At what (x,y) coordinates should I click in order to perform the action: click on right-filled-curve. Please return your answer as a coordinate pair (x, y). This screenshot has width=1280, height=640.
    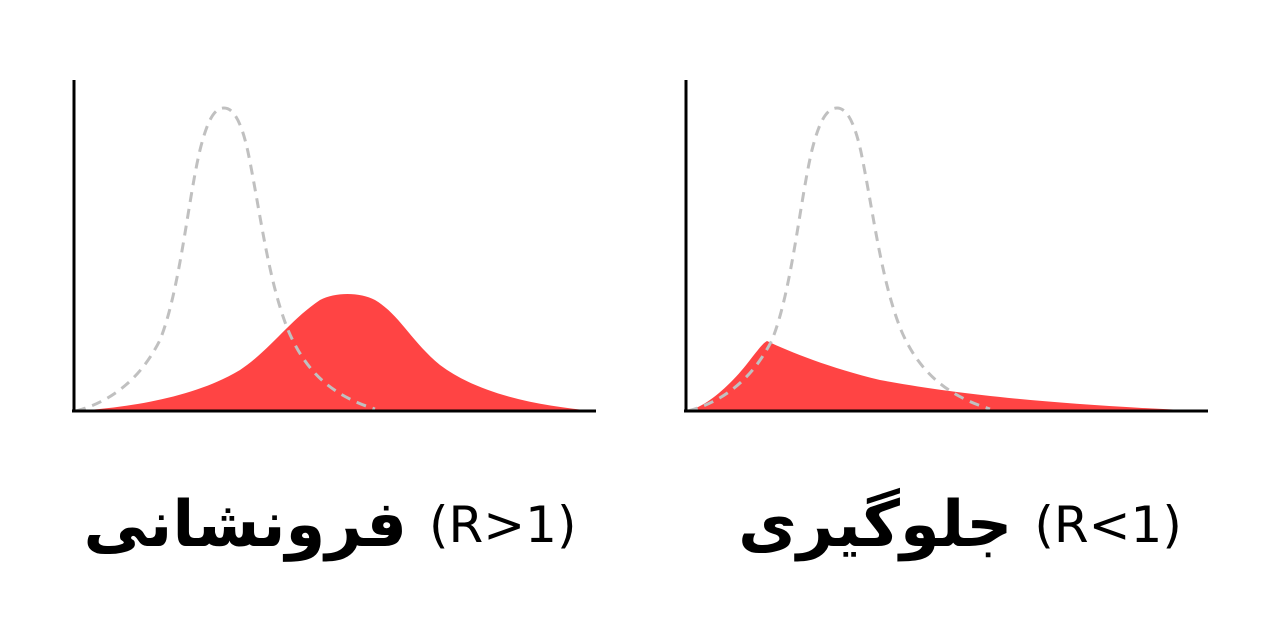
    Looking at the image, I should click on (946, 376).